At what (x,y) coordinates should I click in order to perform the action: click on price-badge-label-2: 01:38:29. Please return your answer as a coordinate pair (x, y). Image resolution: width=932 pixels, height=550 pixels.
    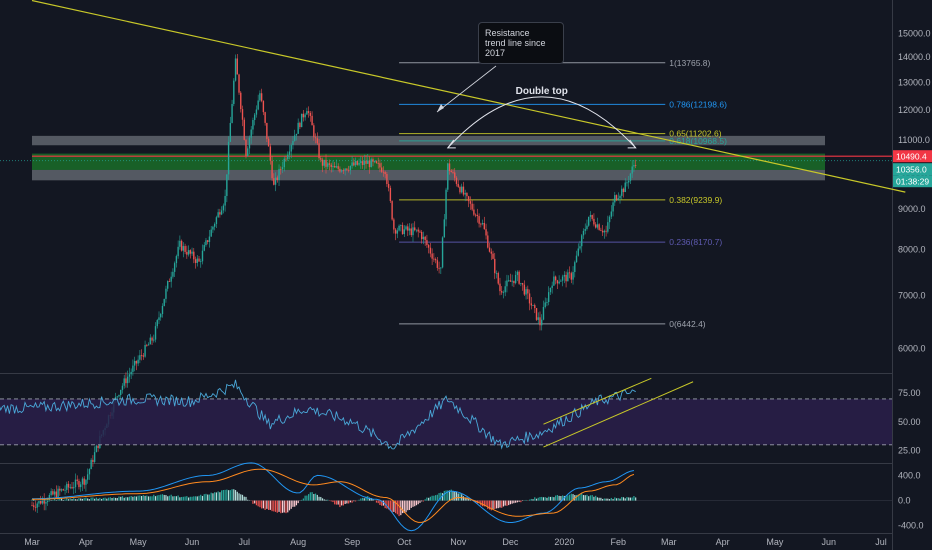
    Looking at the image, I should click on (912, 182).